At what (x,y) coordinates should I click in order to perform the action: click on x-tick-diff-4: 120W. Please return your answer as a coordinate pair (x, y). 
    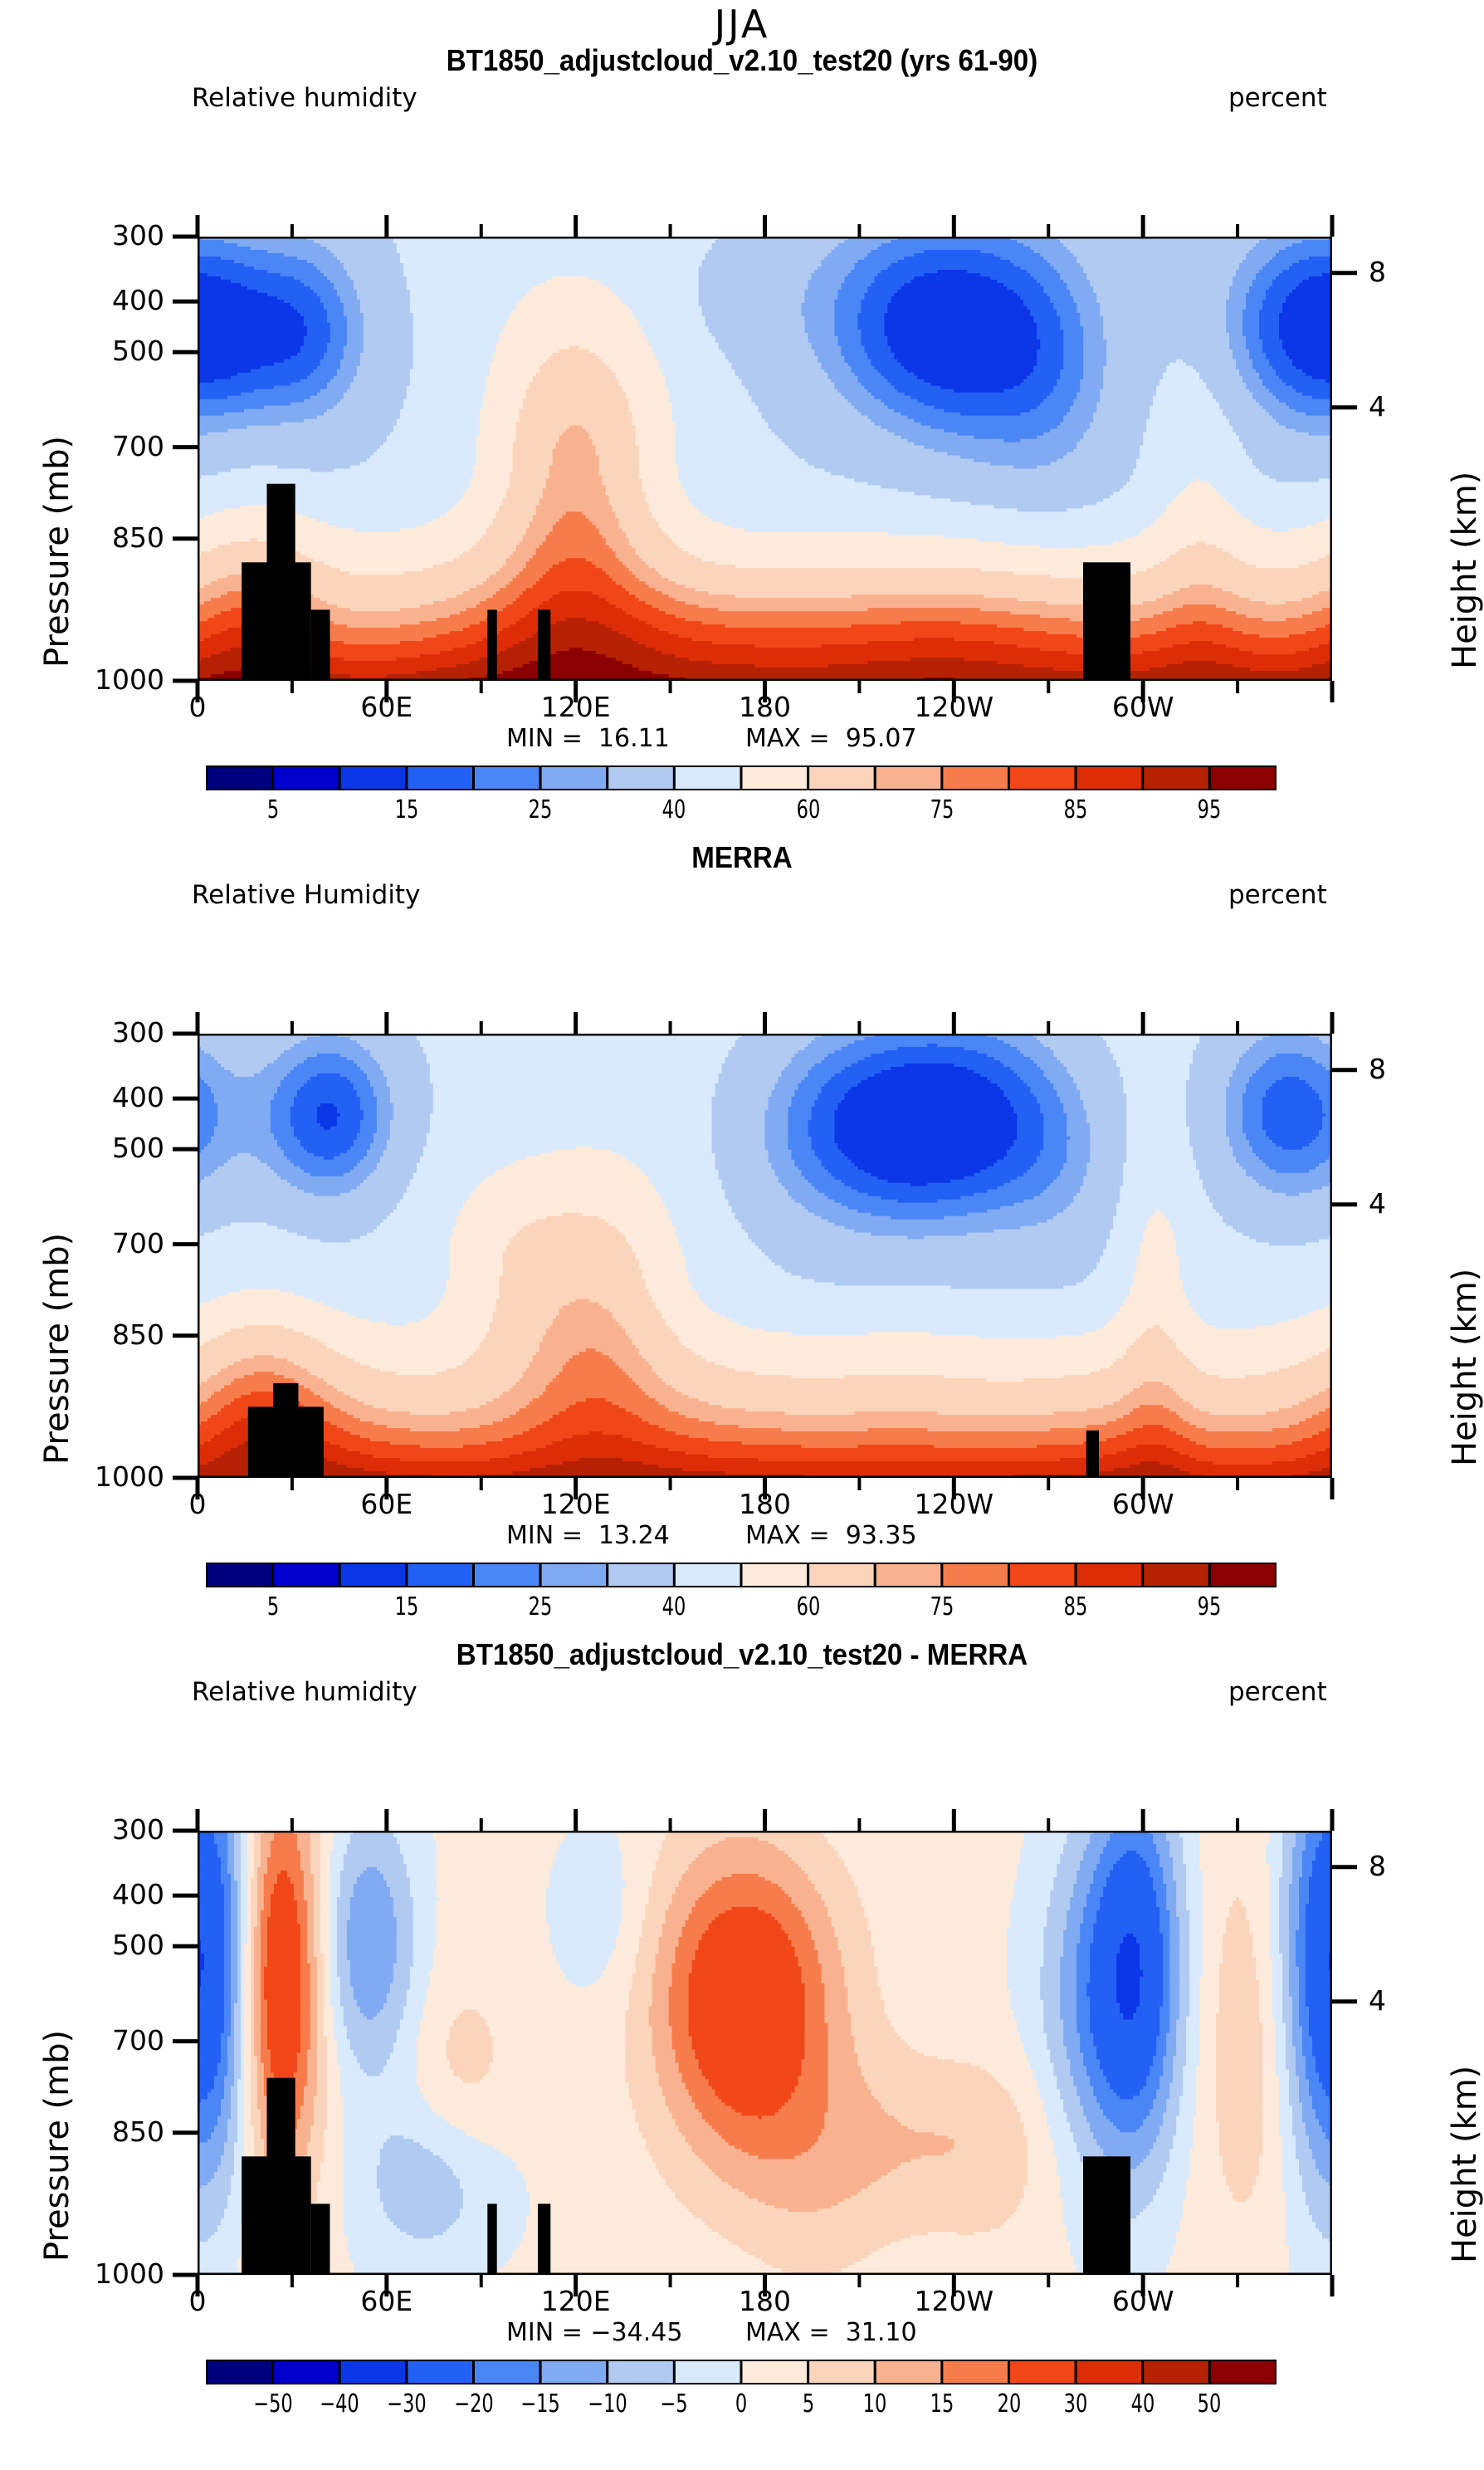
    Looking at the image, I should click on (954, 2301).